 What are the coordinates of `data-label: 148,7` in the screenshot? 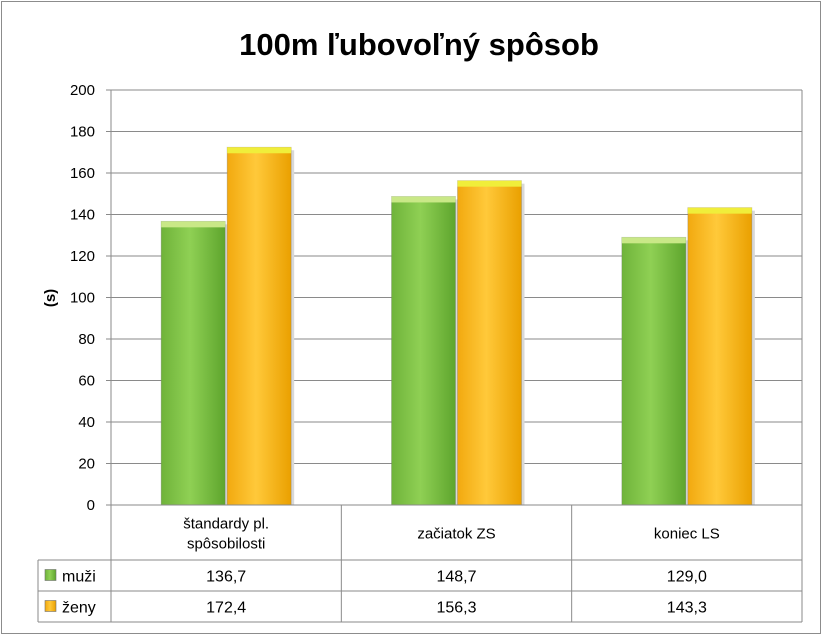 It's located at (456, 577).